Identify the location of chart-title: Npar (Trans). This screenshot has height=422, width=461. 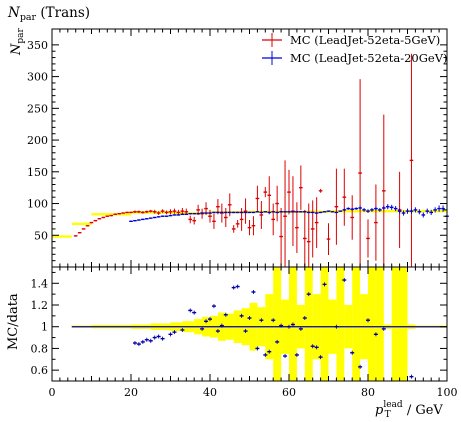
(48, 14).